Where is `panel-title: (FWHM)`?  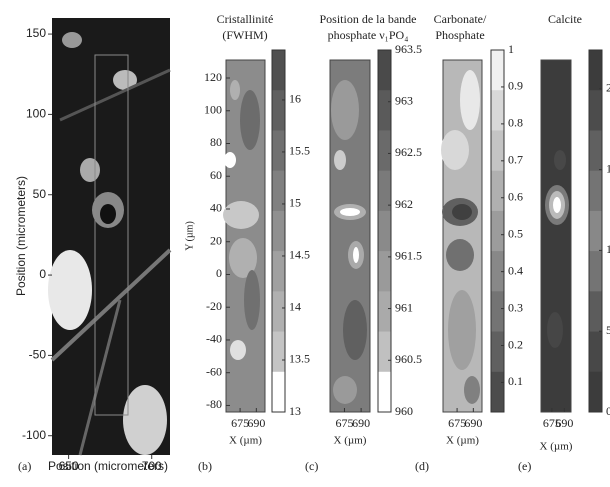
panel-title: (FWHM) is located at coordinates (244, 35).